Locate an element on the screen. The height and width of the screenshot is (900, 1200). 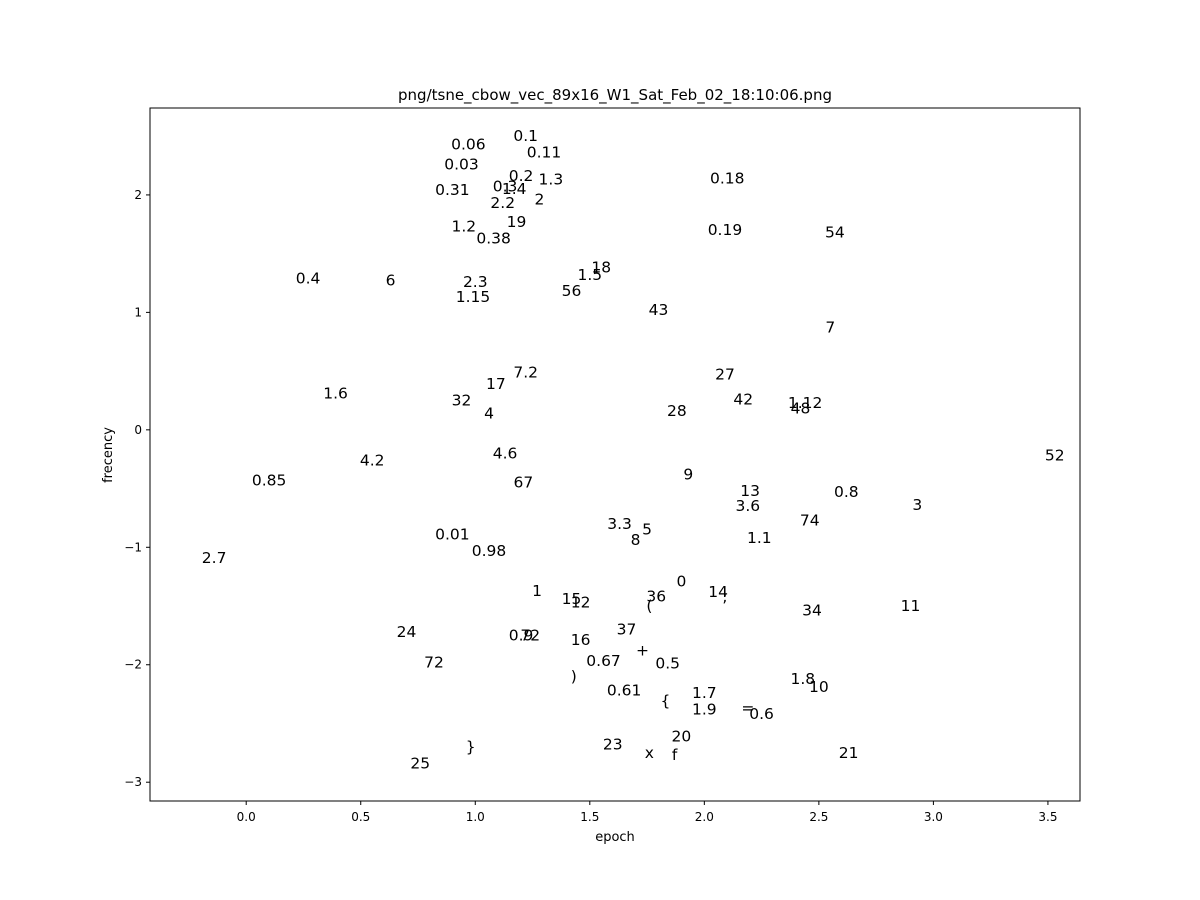
x-tick-label: 1.5 is located at coordinates (589, 817).